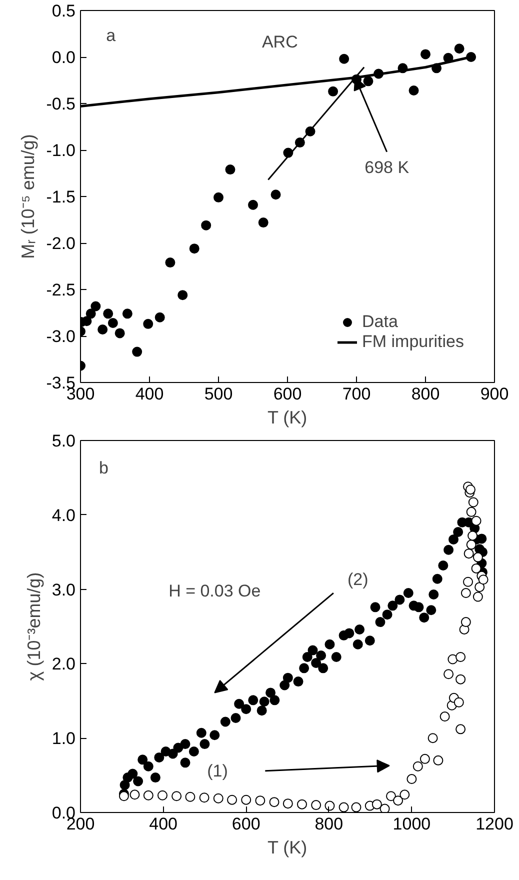 The height and width of the screenshot is (880, 519). I want to click on y-axis-title: Mᵣ (10⁻⁵ emu/g), so click(28, 196).